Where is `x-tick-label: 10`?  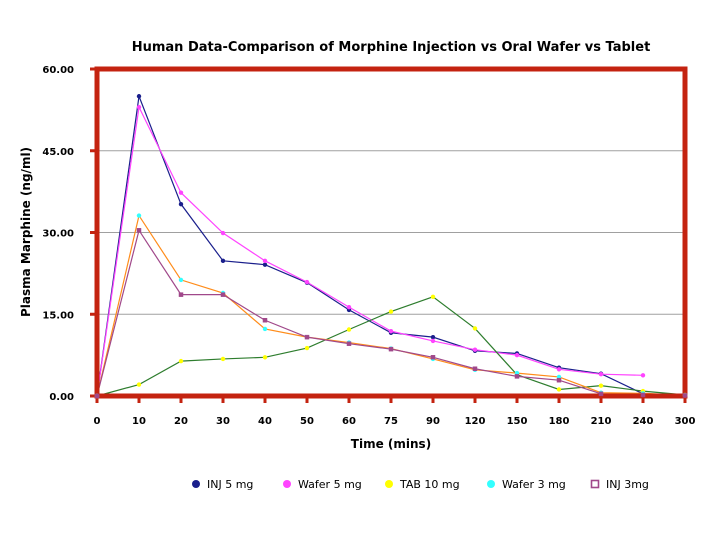
x-tick-label: 10 is located at coordinates (139, 421).